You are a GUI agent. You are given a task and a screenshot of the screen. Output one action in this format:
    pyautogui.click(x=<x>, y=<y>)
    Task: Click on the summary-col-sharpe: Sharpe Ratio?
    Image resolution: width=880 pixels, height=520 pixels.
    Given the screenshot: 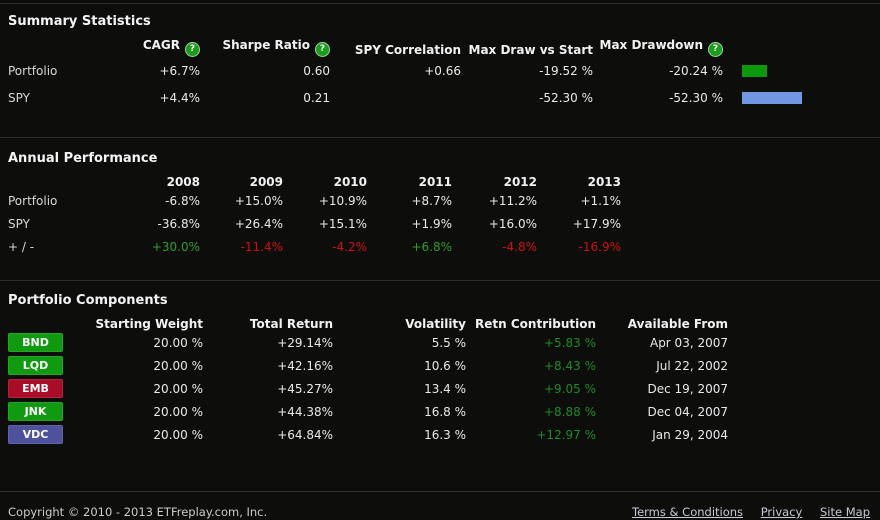 What is the action you would take?
    pyautogui.click(x=265, y=43)
    